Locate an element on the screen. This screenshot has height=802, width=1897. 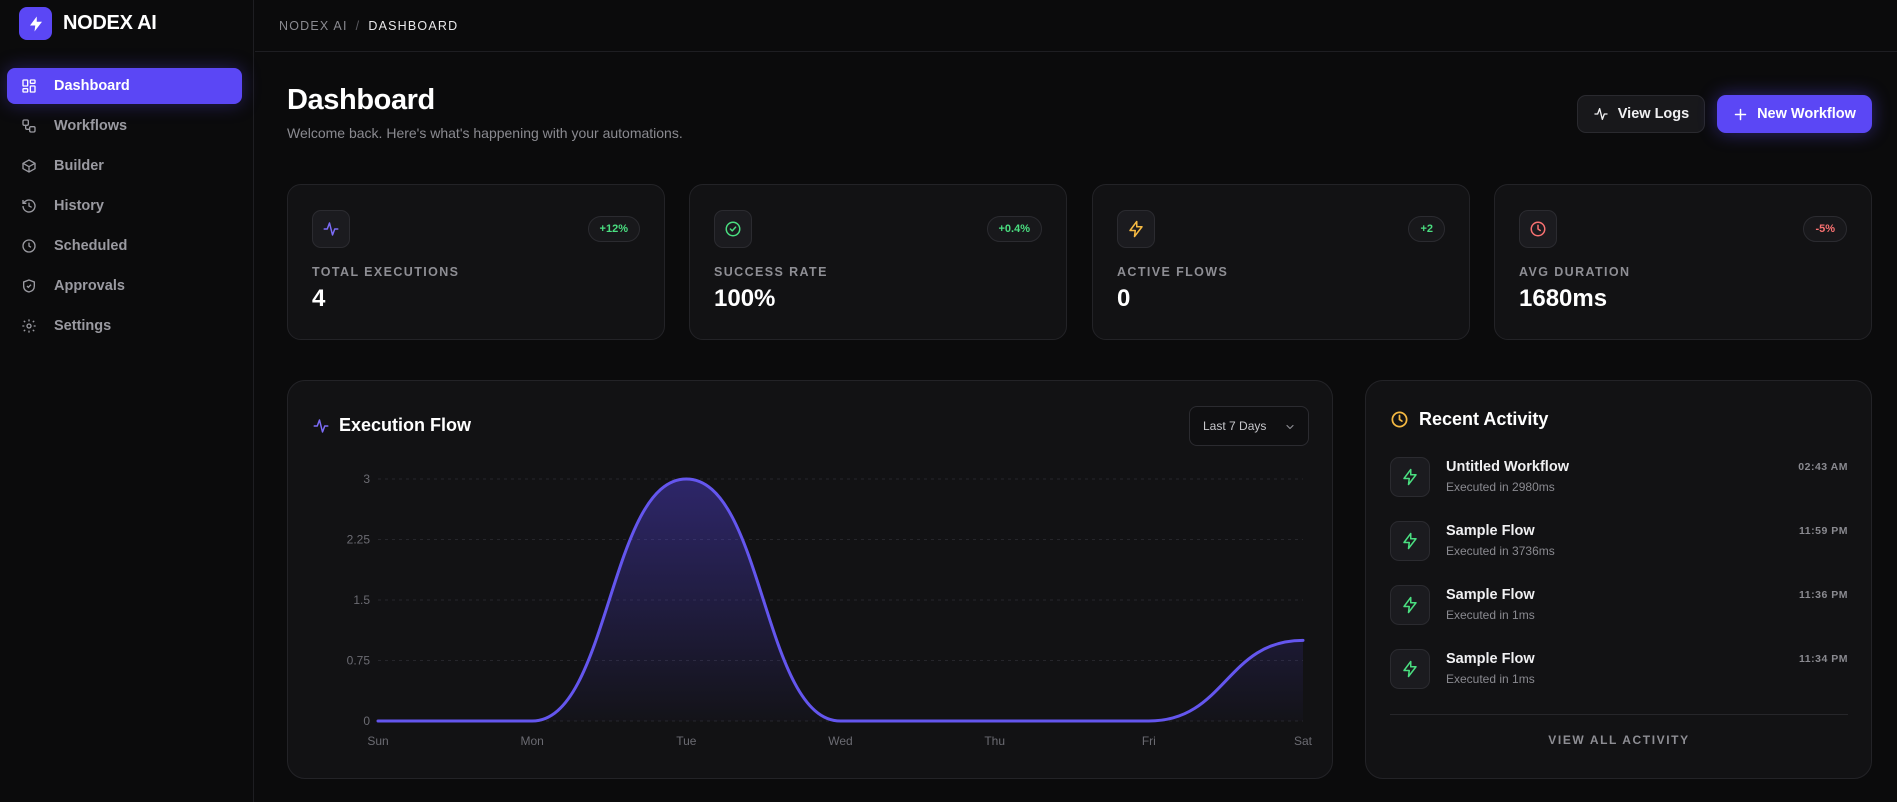
new-workflow-label: New Workflow is located at coordinates (1806, 114).